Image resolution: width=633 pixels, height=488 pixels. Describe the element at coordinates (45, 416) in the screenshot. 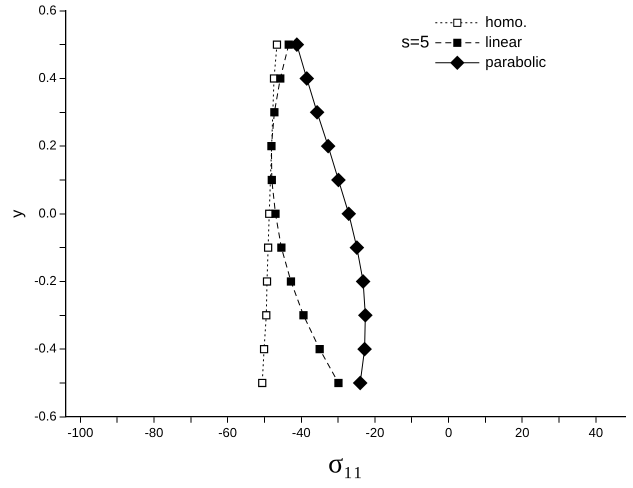

I see `y-tick-label: -0.6` at that location.